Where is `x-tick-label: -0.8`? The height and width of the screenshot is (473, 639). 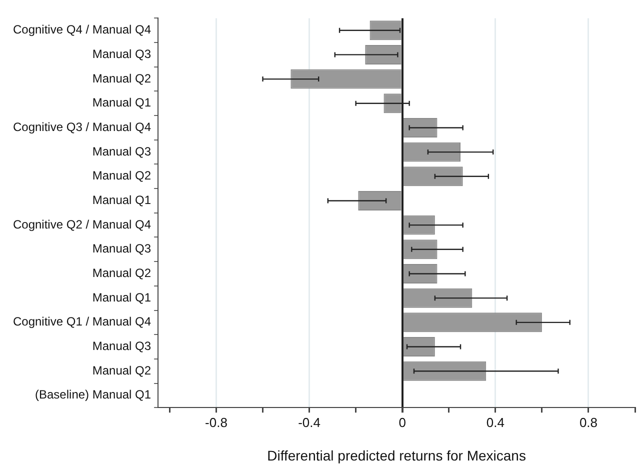
x-tick-label: -0.8 is located at coordinates (216, 422).